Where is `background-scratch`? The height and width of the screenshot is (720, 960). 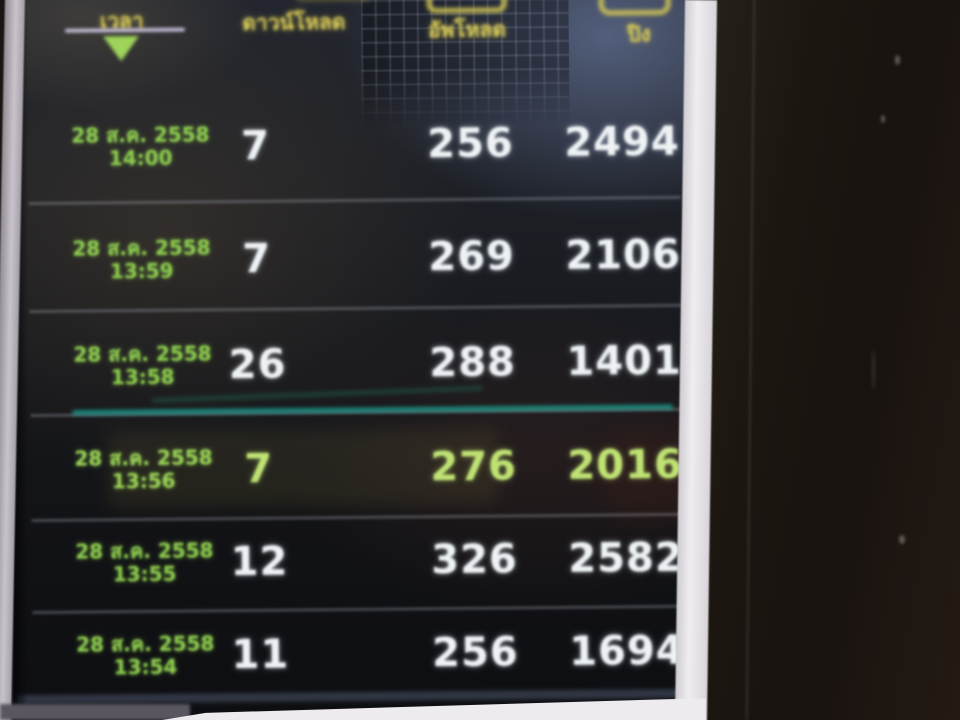
background-scratch is located at coordinates (873, 370).